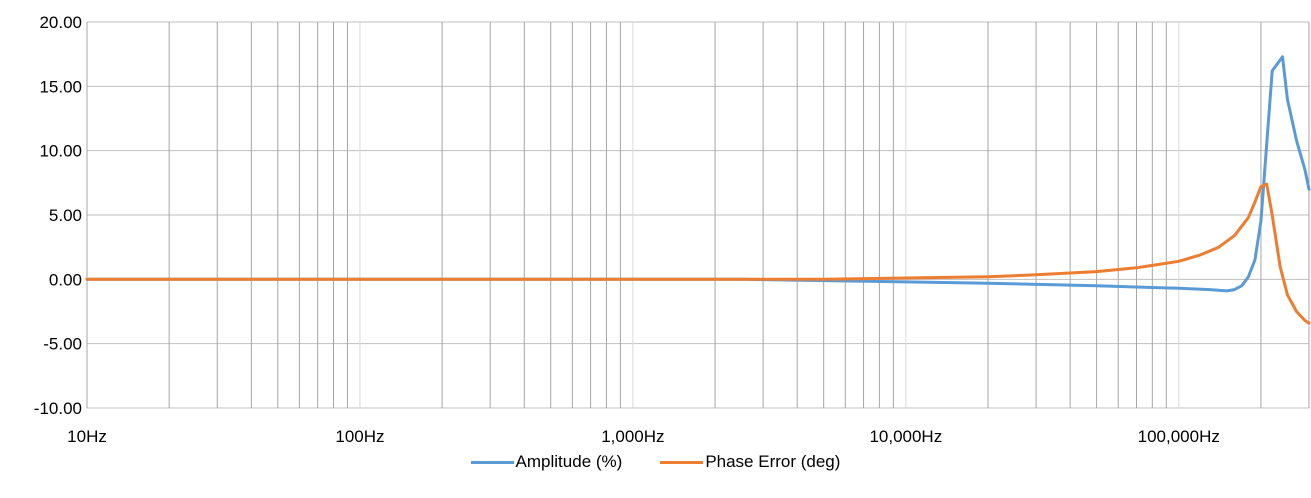 The height and width of the screenshot is (498, 1311). What do you see at coordinates (632, 436) in the screenshot?
I see `x-tick-label: 1,000Hz` at bounding box center [632, 436].